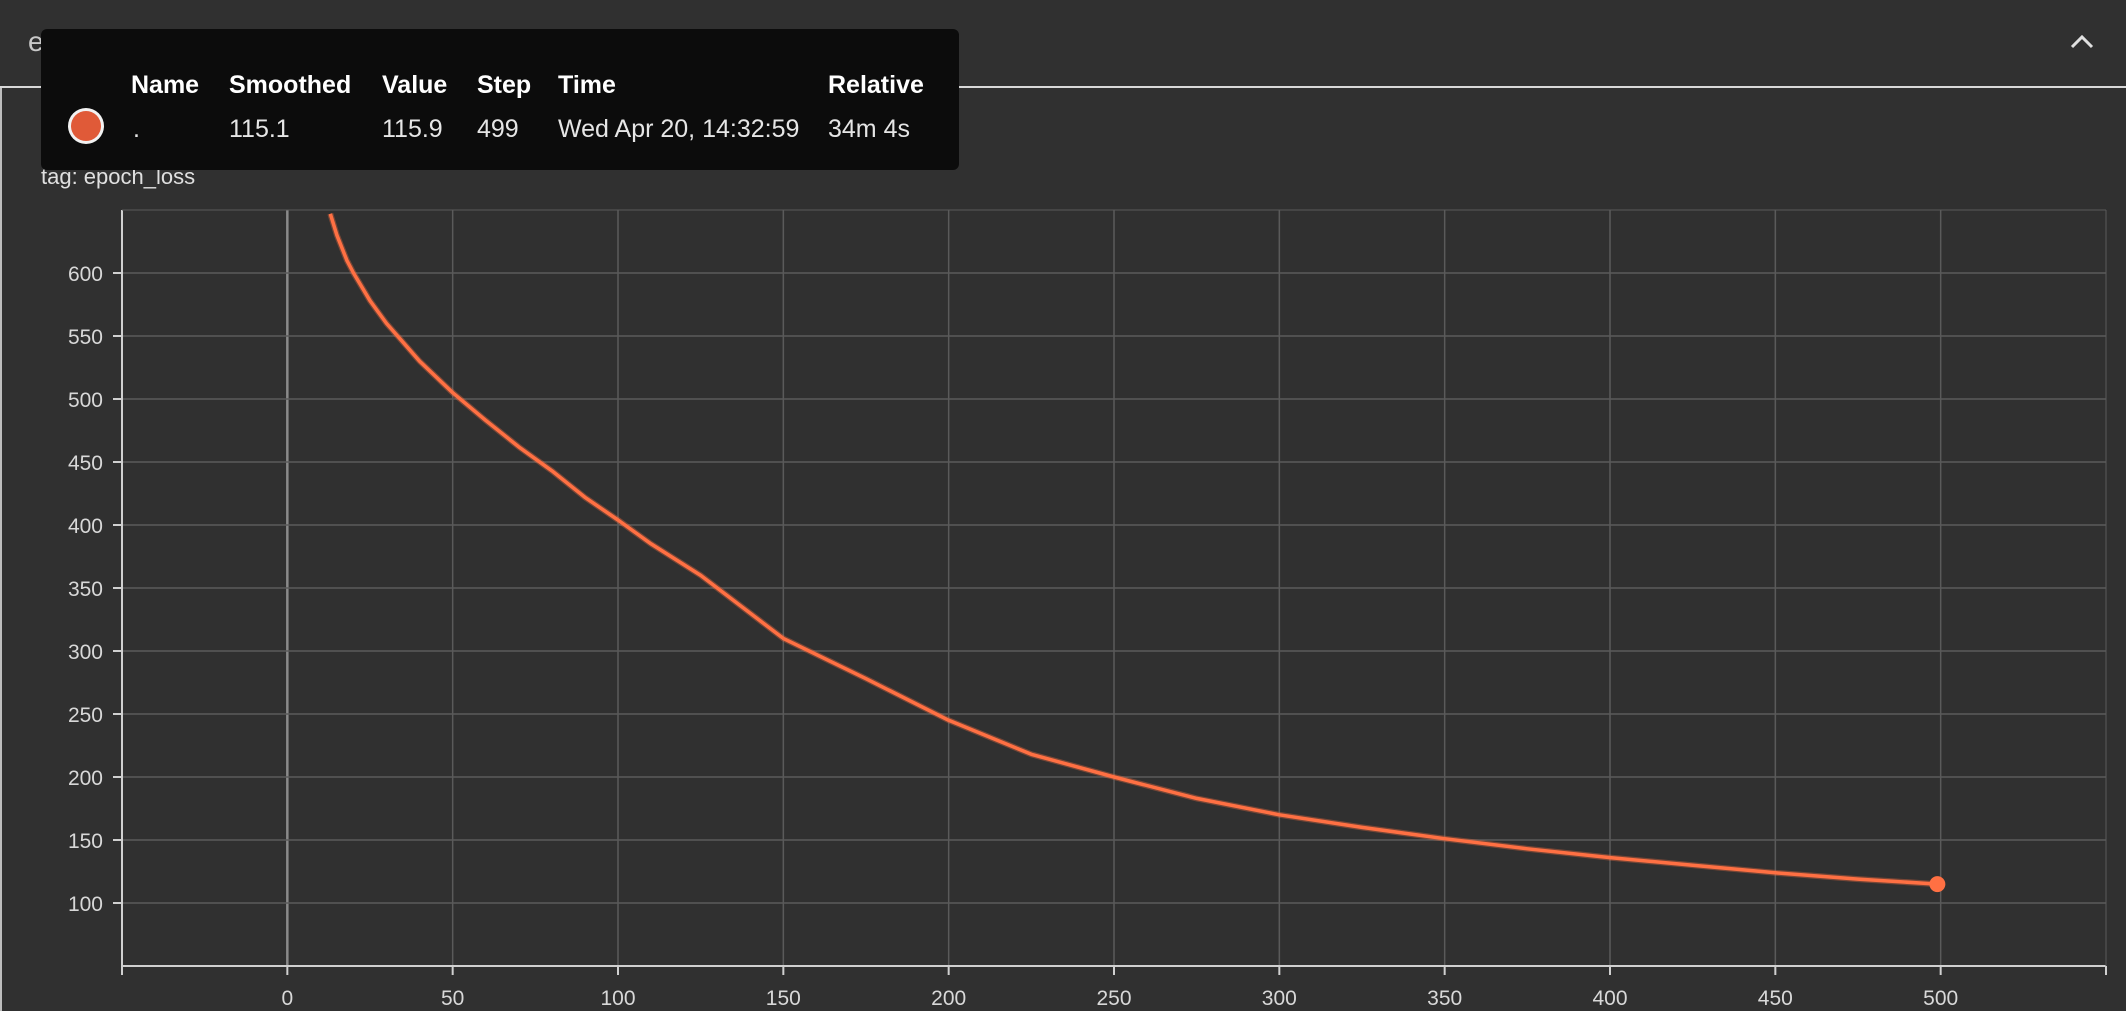 The width and height of the screenshot is (2126, 1011). What do you see at coordinates (1609, 998) in the screenshot?
I see `x-tick-label: 400` at bounding box center [1609, 998].